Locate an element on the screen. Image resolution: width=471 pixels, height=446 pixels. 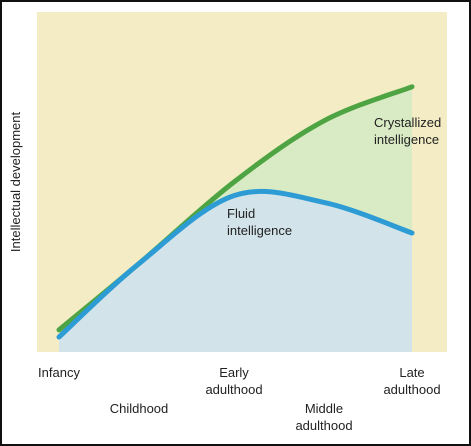
x-tick-label: Infancy is located at coordinates (59, 372).